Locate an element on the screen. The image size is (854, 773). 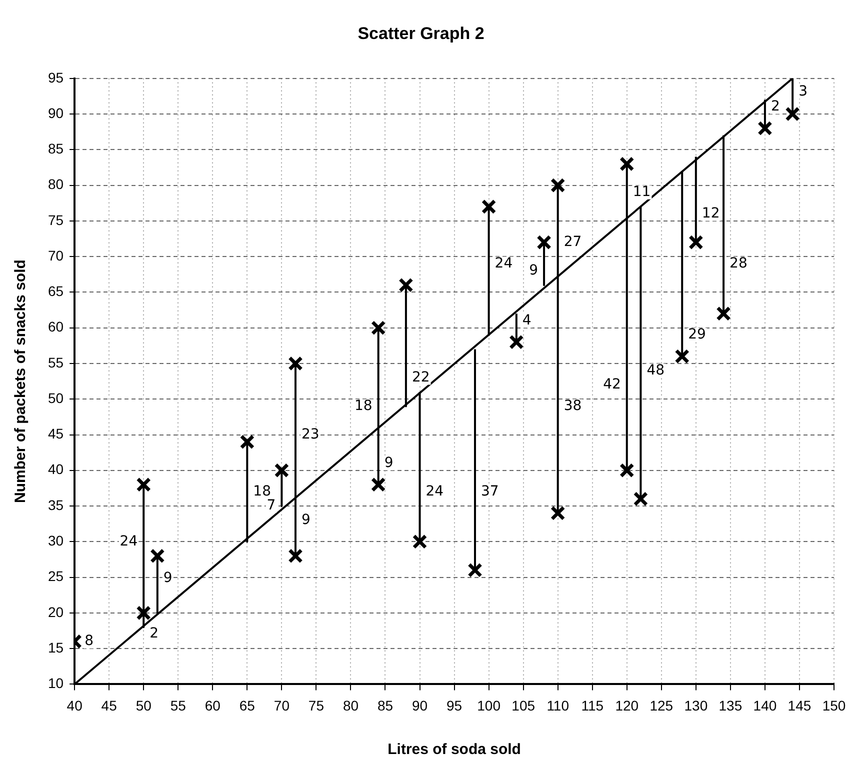
y-tick-label: 60 is located at coordinates (56, 326).